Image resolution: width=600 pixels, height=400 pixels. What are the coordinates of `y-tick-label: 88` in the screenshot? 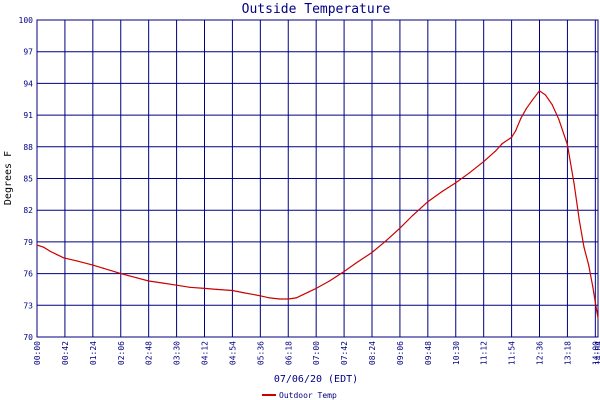 It's located at (28, 147).